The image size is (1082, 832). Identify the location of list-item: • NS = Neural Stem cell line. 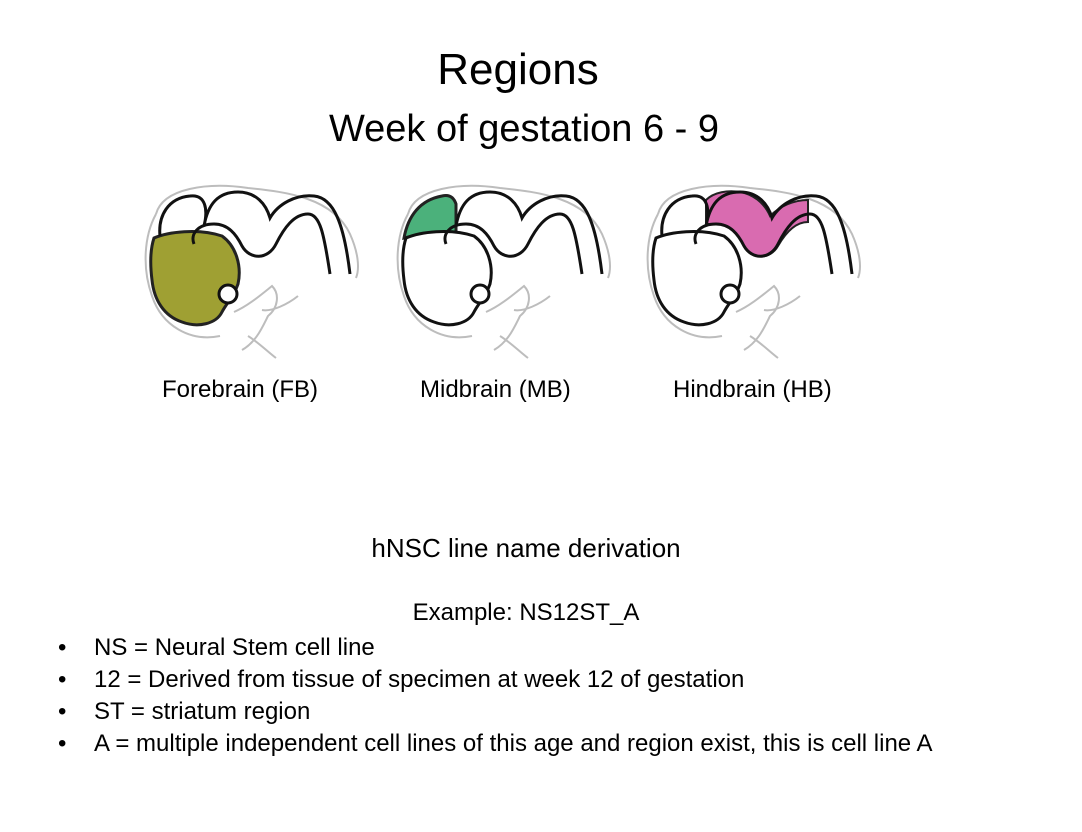
(495, 648).